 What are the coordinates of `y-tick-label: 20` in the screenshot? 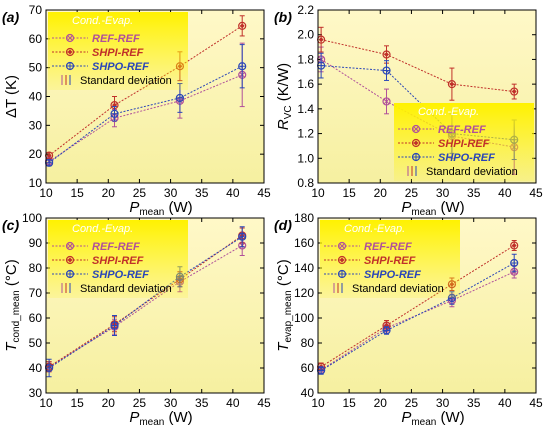 It's located at (36, 154).